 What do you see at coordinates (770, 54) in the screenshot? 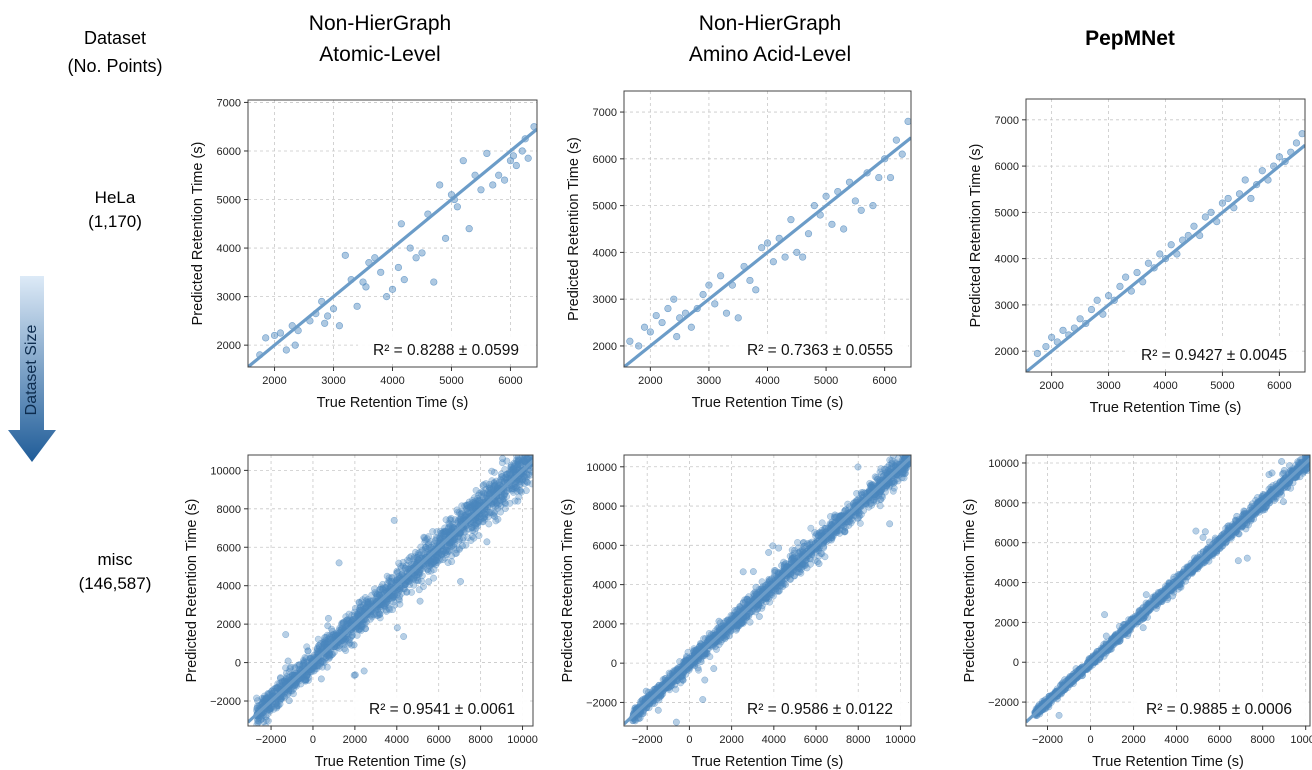
I see `col2-title-line2: Amino Acid-Level` at bounding box center [770, 54].